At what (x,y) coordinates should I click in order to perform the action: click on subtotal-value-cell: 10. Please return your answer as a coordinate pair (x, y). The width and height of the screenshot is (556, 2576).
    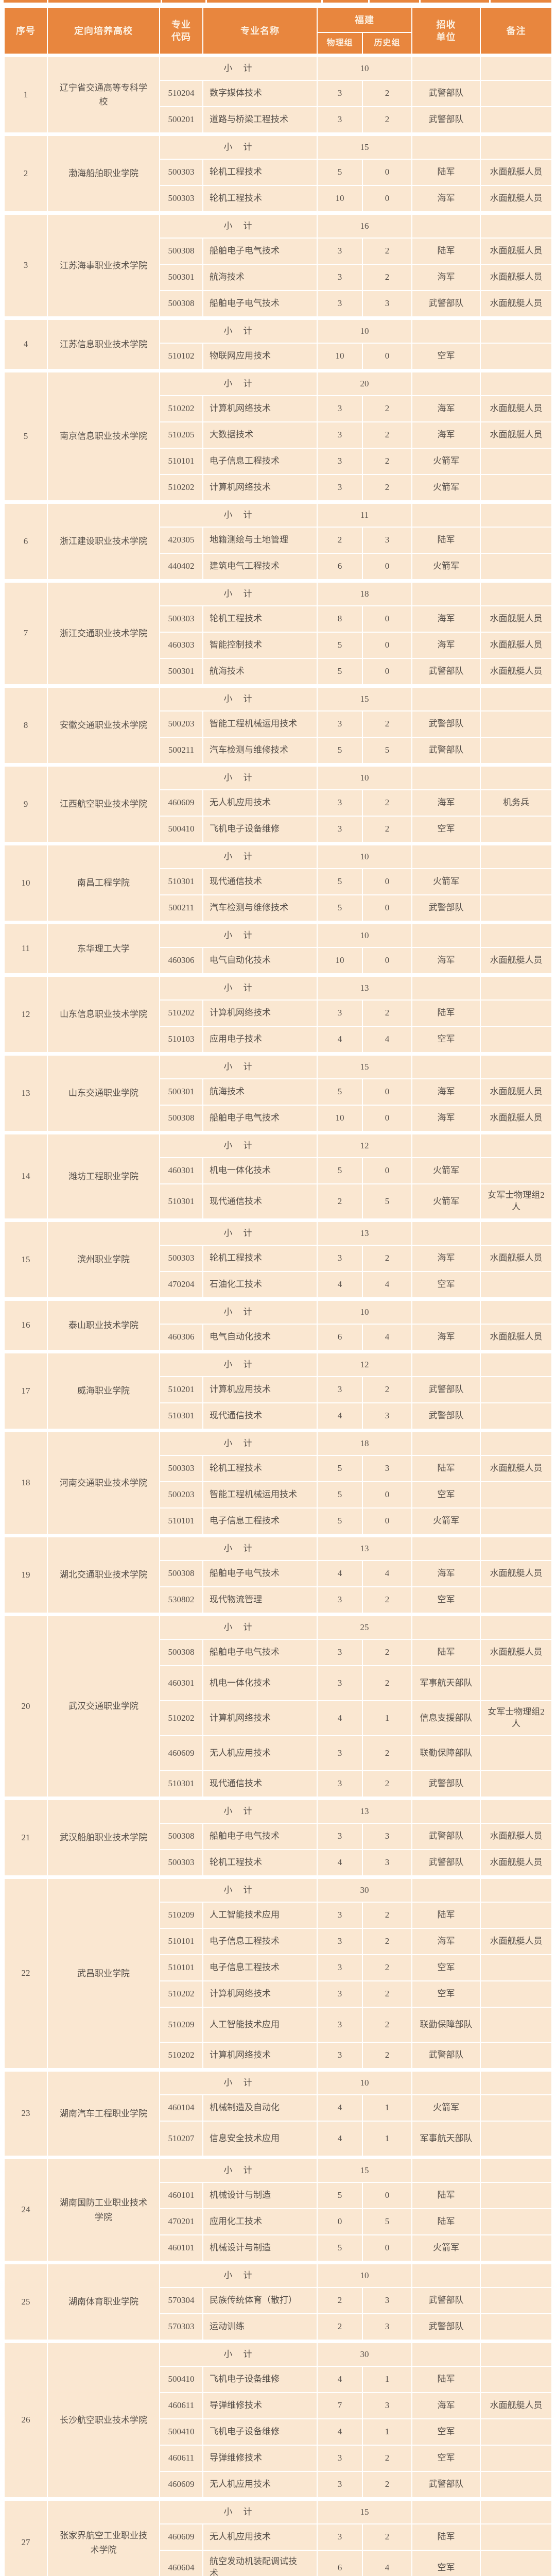
    Looking at the image, I should click on (364, 934).